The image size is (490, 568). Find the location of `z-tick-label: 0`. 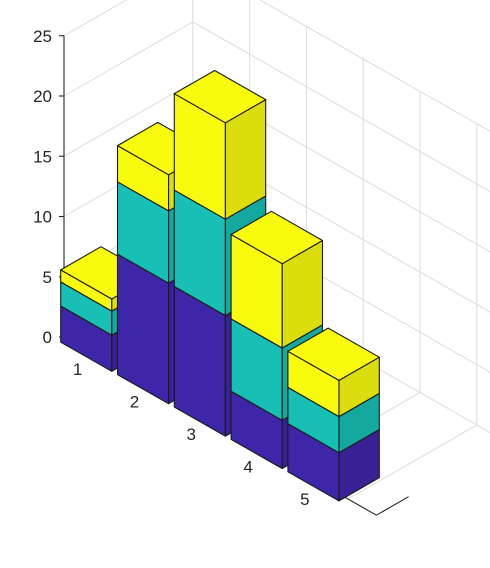

z-tick-label: 0 is located at coordinates (47, 337).